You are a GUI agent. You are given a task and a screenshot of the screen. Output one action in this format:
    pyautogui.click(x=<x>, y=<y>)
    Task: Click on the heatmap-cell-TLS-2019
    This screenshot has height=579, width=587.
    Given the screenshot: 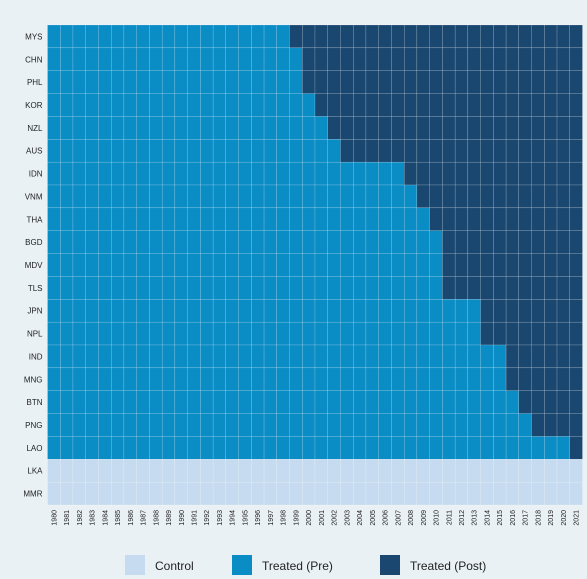 What is the action you would take?
    pyautogui.click(x=551, y=288)
    